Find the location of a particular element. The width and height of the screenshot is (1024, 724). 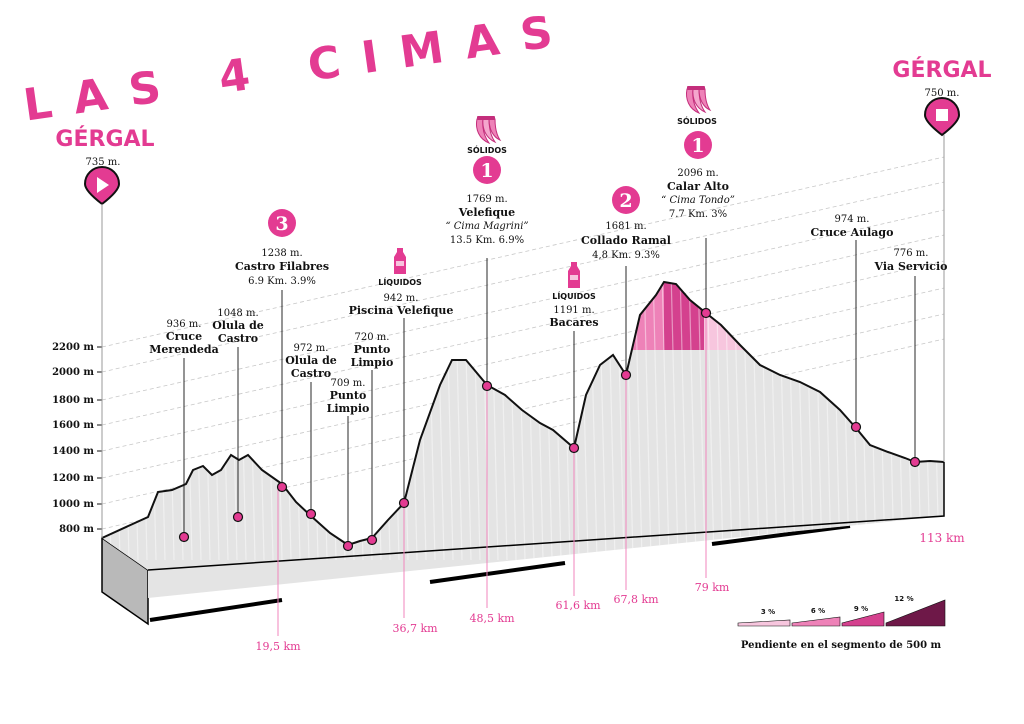

climb-category: 2 is located at coordinates (625, 201).